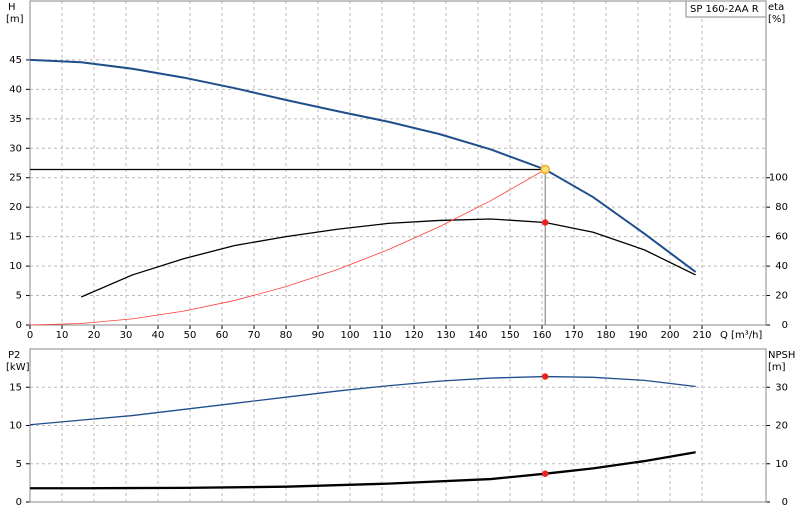 Image resolution: width=800 pixels, height=524 pixels. Describe the element at coordinates (15, 89) in the screenshot. I see `y-tick-label: 40` at that location.